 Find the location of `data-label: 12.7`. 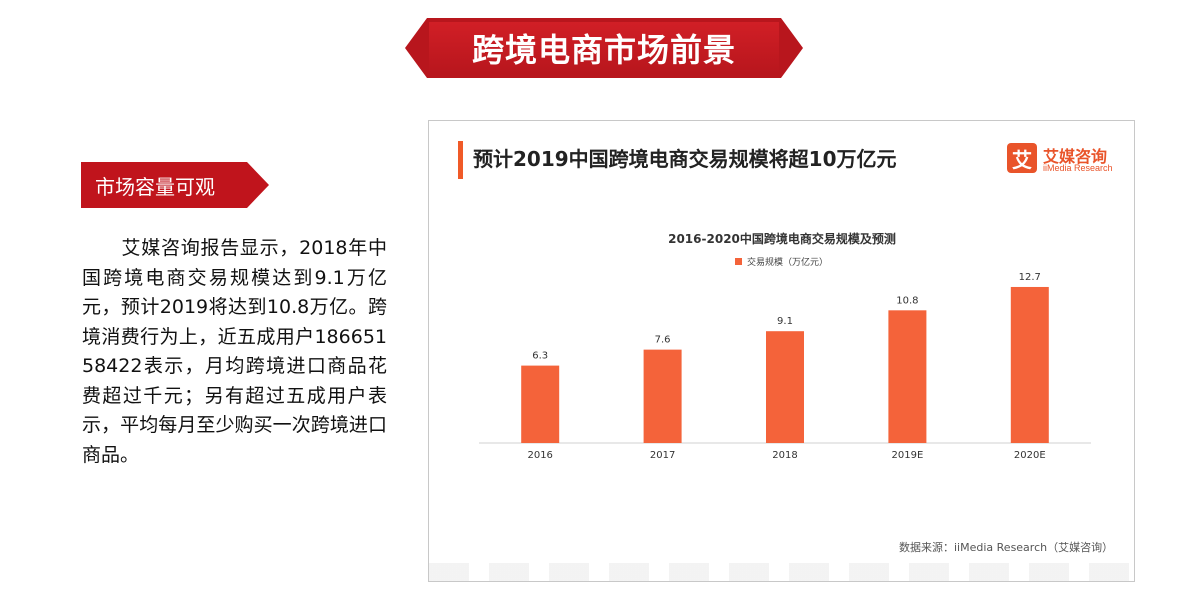

data-label: 12.7 is located at coordinates (1030, 277).